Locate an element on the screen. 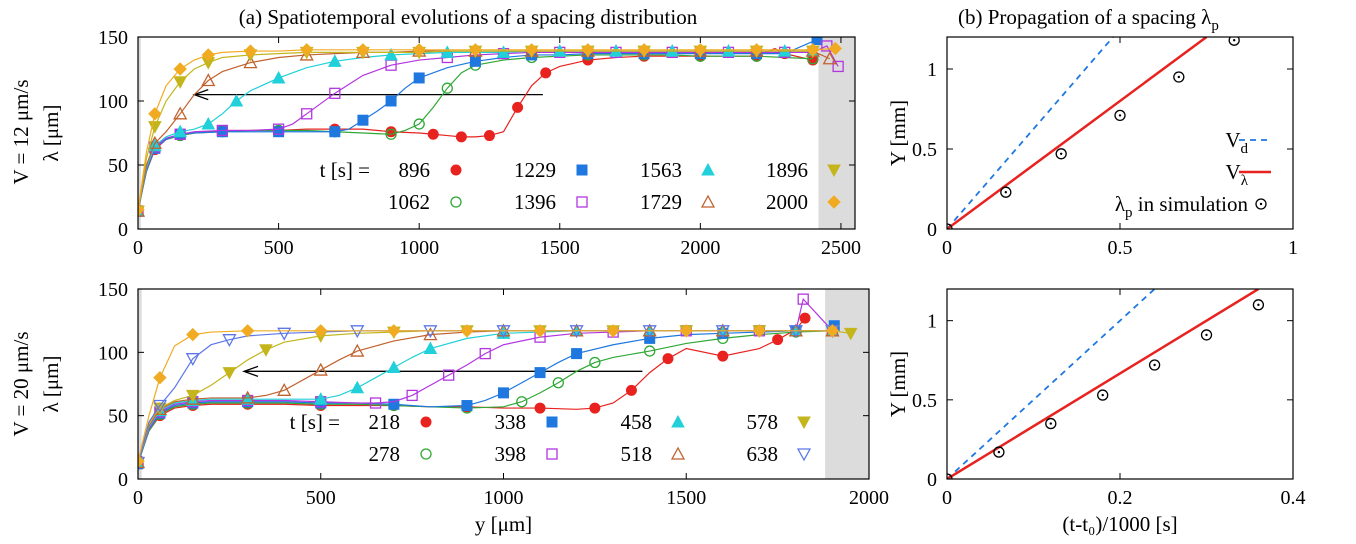 The height and width of the screenshot is (544, 1356). legend-label: 338 is located at coordinates (511, 422).